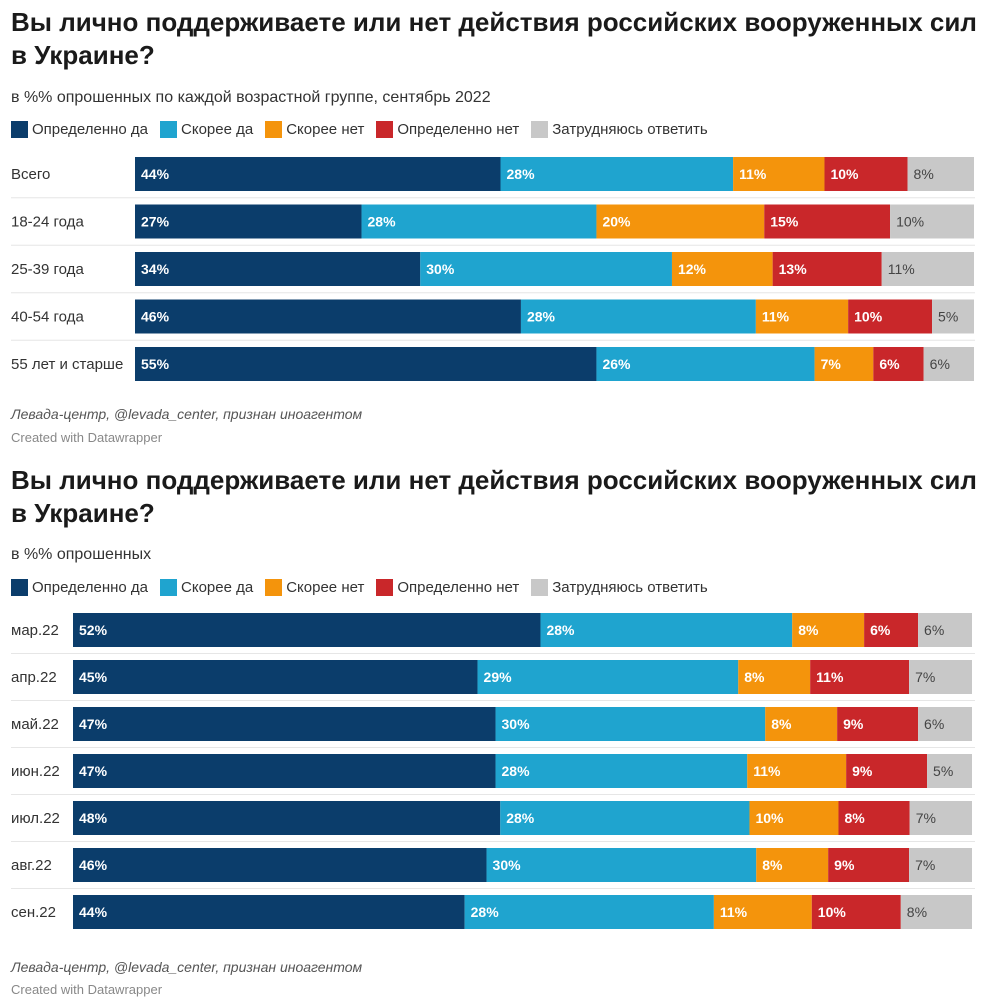 This screenshot has width=983, height=1000. Describe the element at coordinates (87, 989) in the screenshot. I see `chart-credit: Created with Datawrapper` at that location.